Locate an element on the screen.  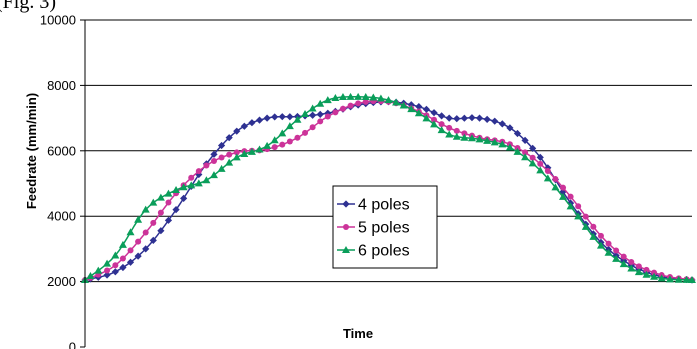
legend: 4 poles 5 poles 6 poles is located at coordinates (385, 227).